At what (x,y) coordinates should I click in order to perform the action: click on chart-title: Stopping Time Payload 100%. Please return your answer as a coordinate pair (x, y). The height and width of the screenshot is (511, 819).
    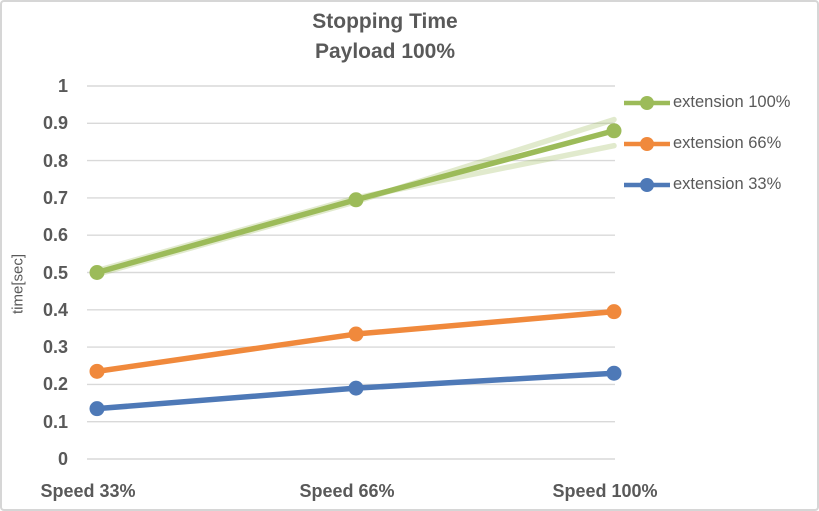
    Looking at the image, I should click on (385, 37).